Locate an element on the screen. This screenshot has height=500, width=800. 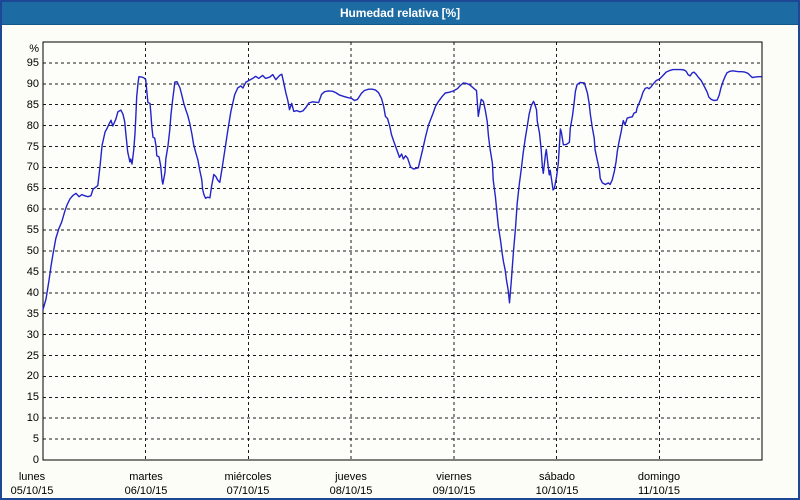
window-titlebar: Humedad relativa [%] is located at coordinates (400, 13).